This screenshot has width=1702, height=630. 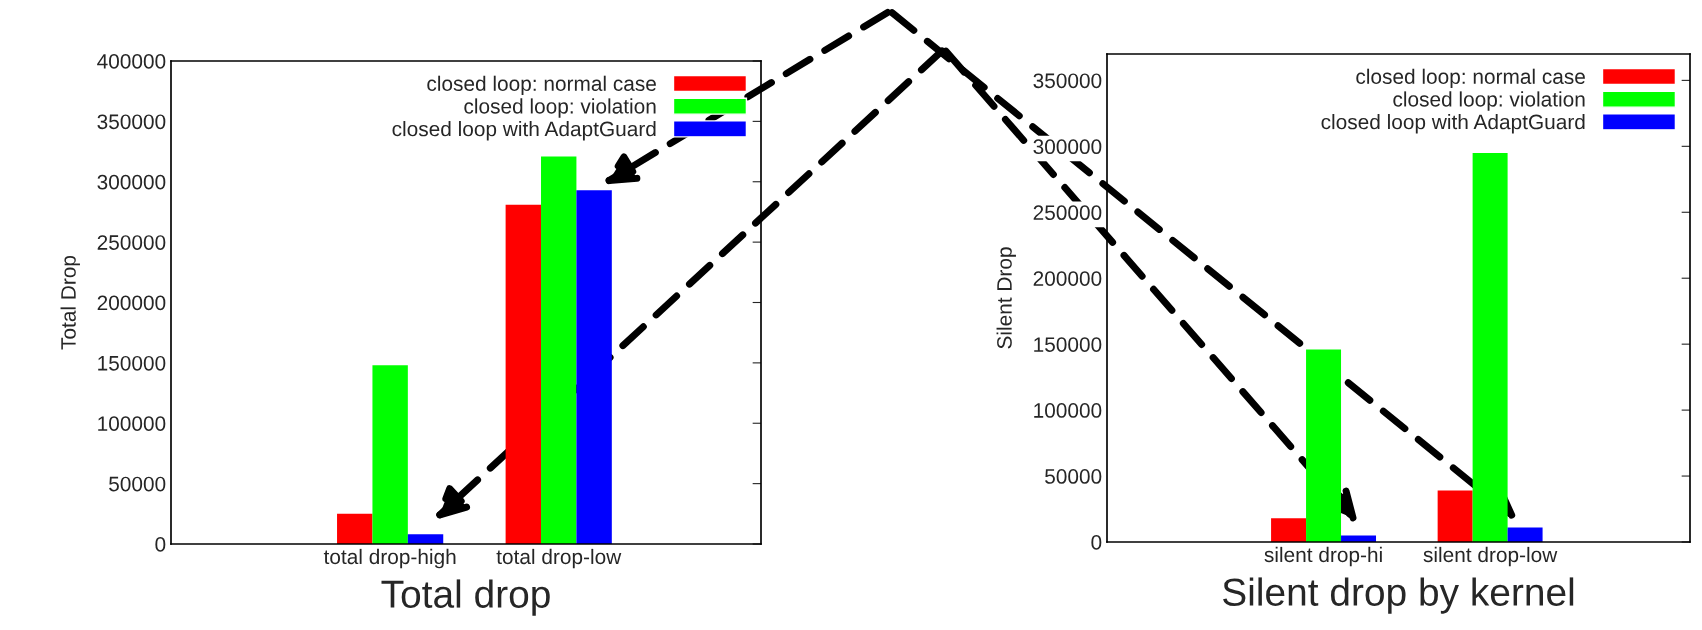 What do you see at coordinates (1490, 556) in the screenshot?
I see `x-tick-label: silent drop-low` at bounding box center [1490, 556].